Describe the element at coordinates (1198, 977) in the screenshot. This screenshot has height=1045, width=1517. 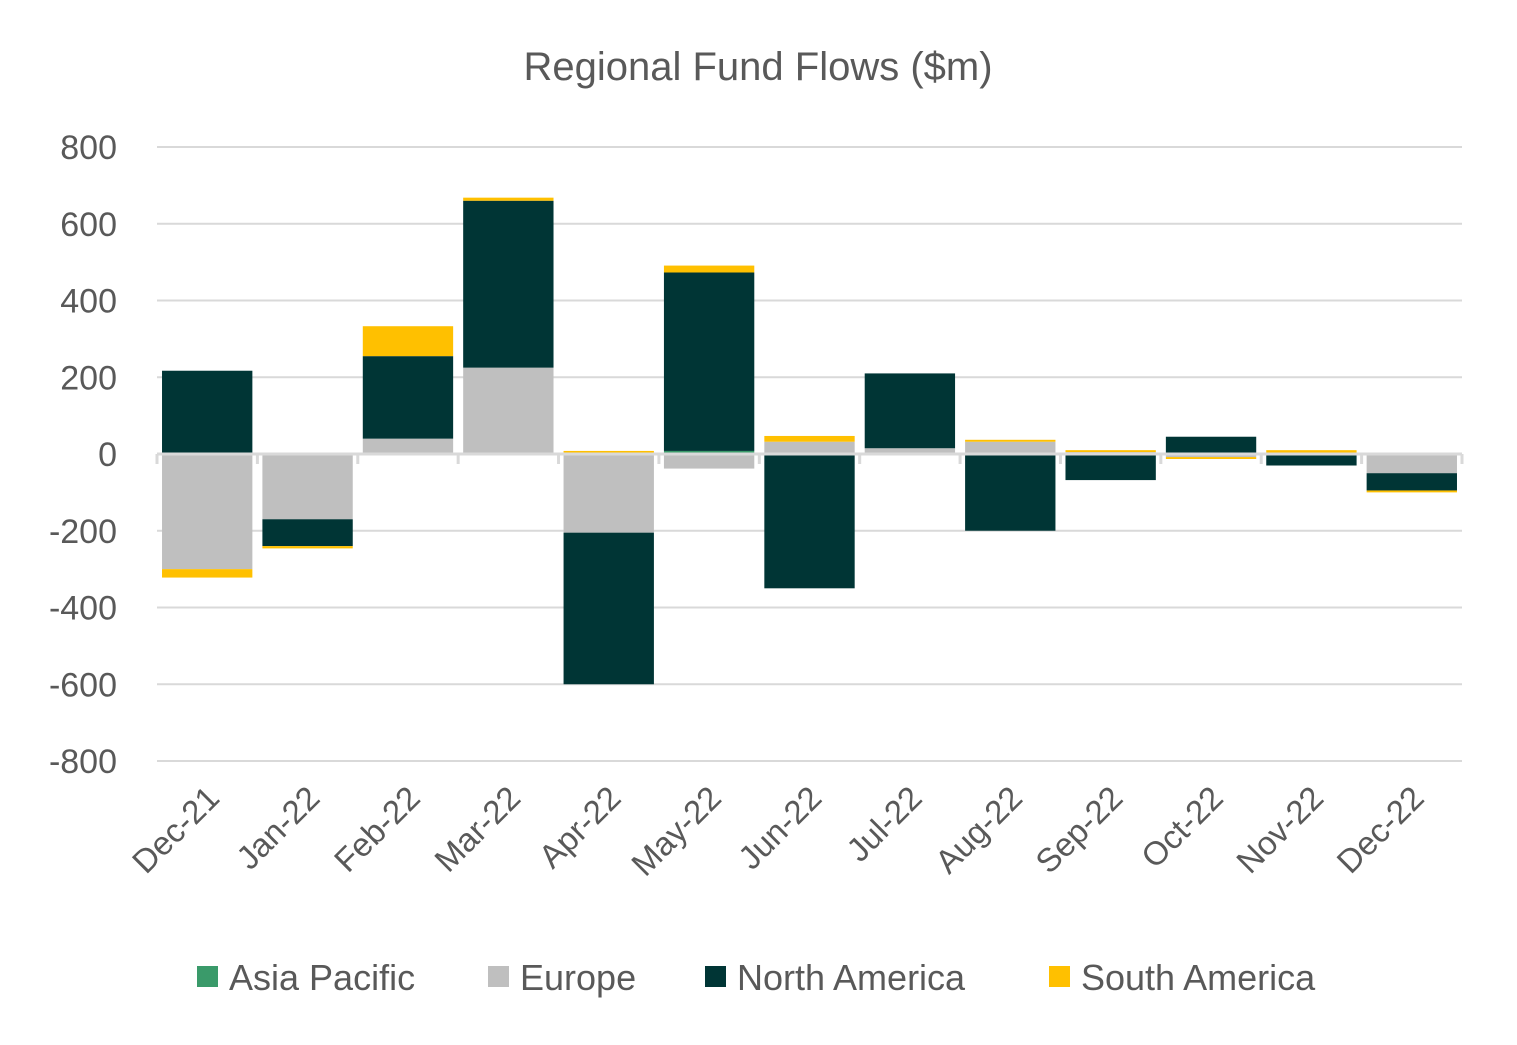
I see `legend-label: South America` at that location.